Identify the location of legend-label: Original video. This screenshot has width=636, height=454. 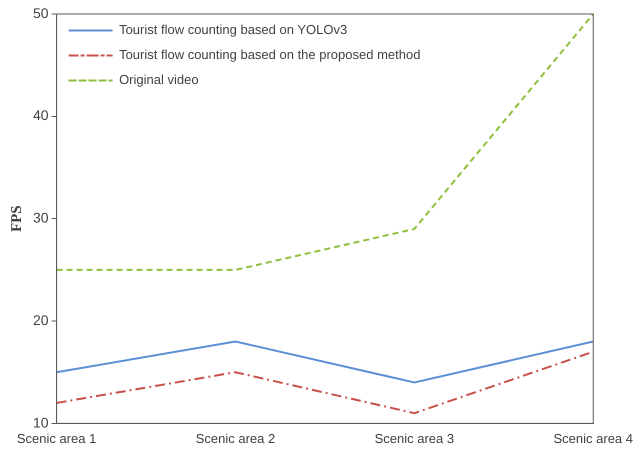
(159, 80).